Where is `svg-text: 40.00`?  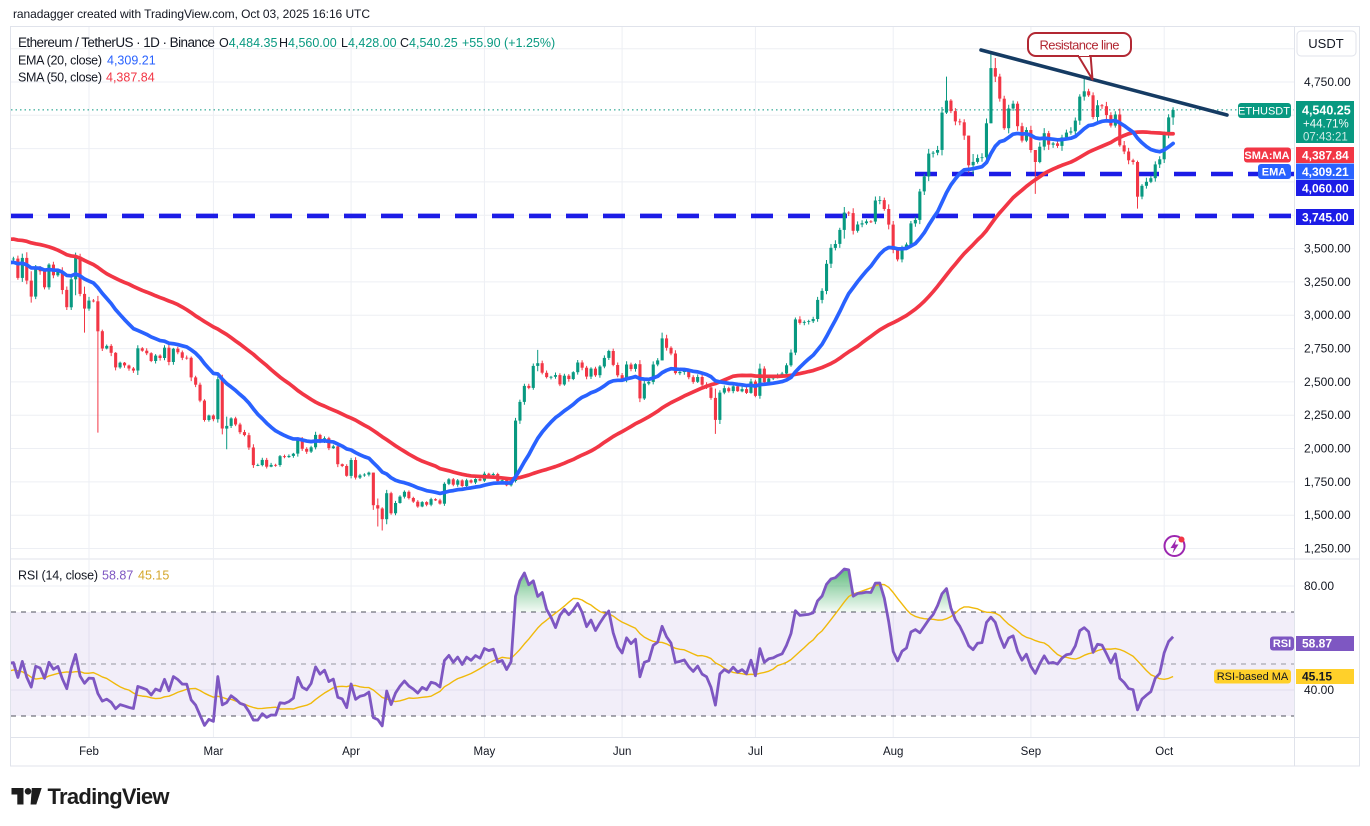 svg-text: 40.00 is located at coordinates (1319, 690).